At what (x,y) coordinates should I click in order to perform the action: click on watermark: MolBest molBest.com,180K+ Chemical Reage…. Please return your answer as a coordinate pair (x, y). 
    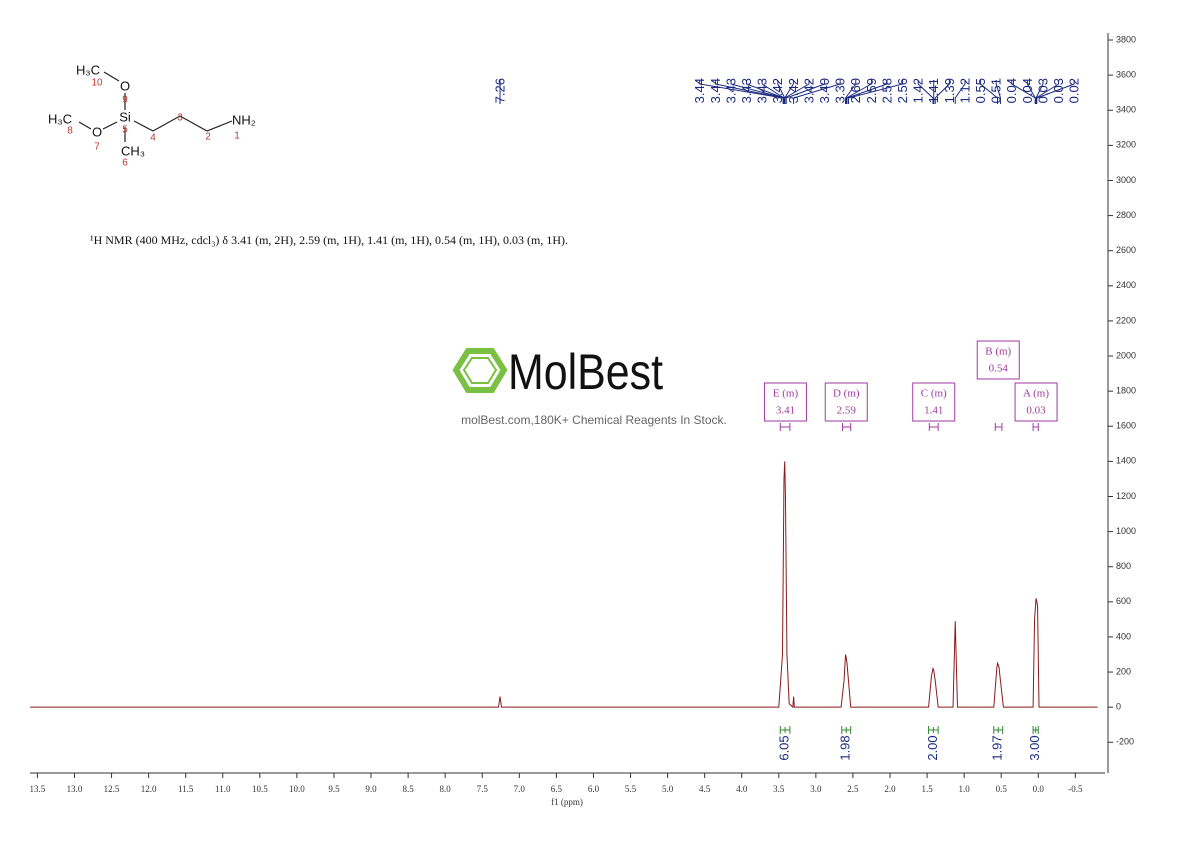
    Looking at the image, I should click on (589, 385).